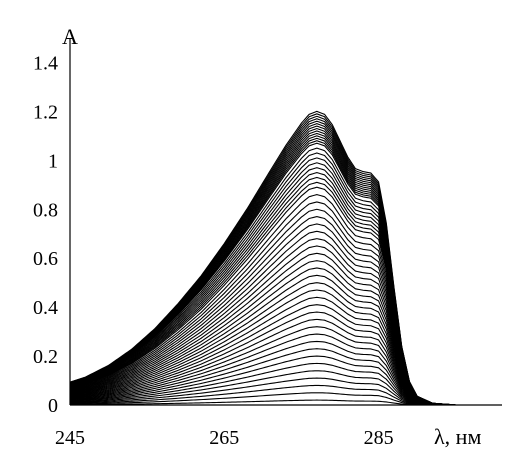 This screenshot has width=519, height=454. What do you see at coordinates (45, 210) in the screenshot?
I see `y-tick-label: 0.8` at bounding box center [45, 210].